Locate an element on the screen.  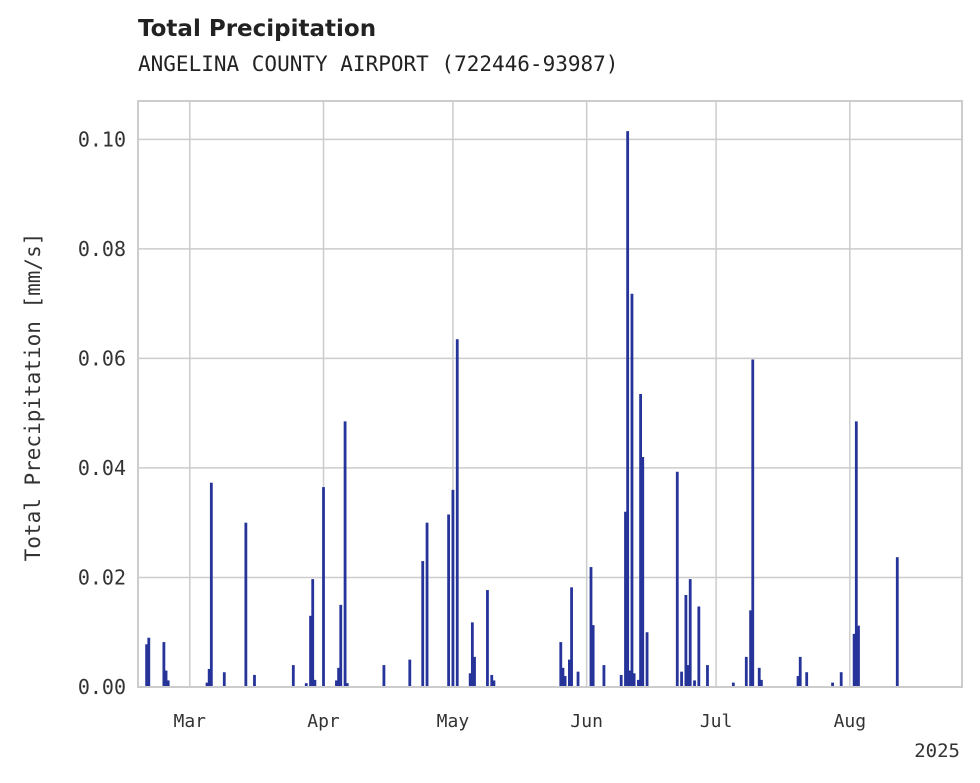
y-tick-label: 0.08 is located at coordinates (102, 249).